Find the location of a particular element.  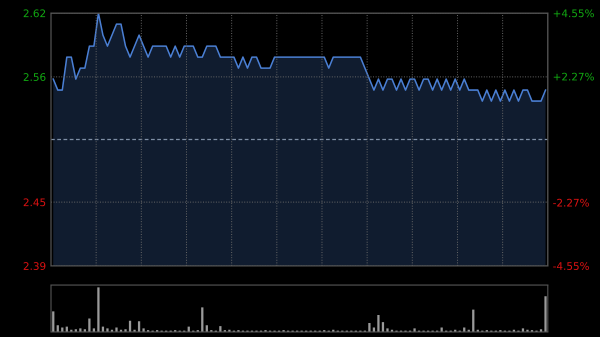

y-tick-label: 2.62 is located at coordinates (35, 13).